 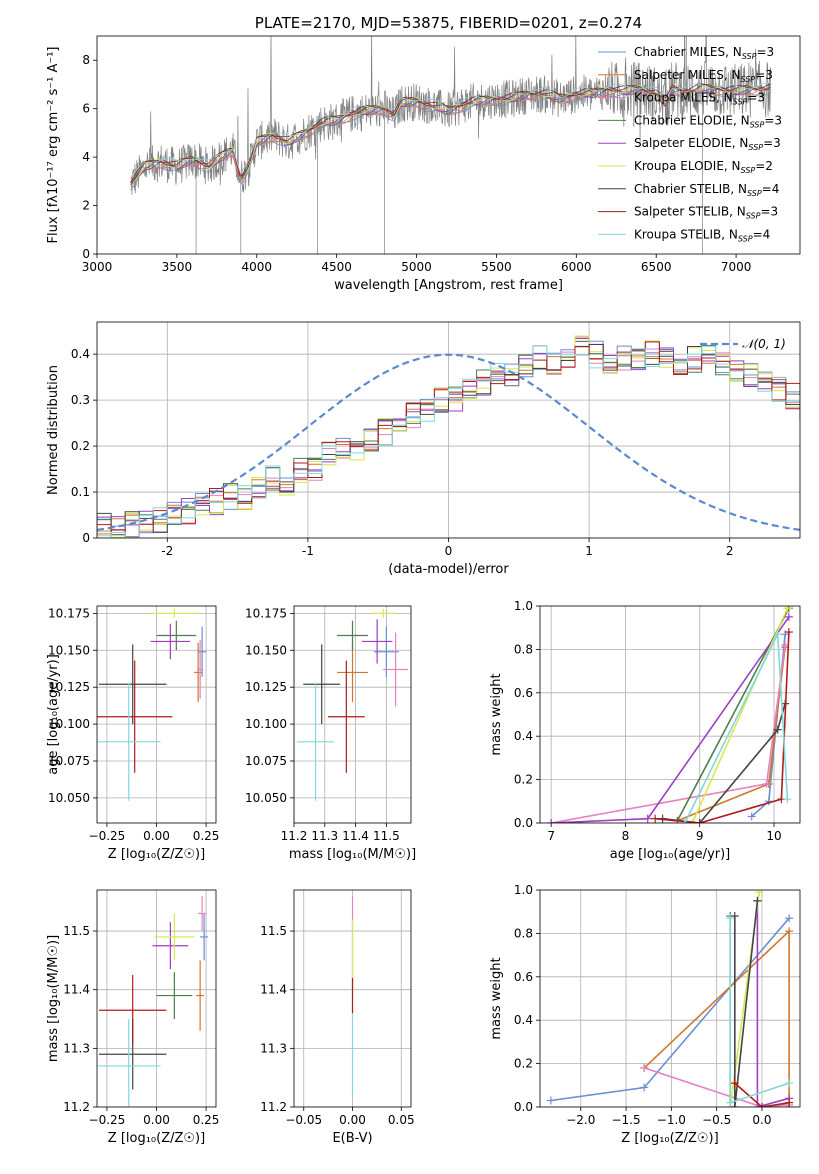 I want to click on histogram-salpeter_miles, so click(x=448, y=438).